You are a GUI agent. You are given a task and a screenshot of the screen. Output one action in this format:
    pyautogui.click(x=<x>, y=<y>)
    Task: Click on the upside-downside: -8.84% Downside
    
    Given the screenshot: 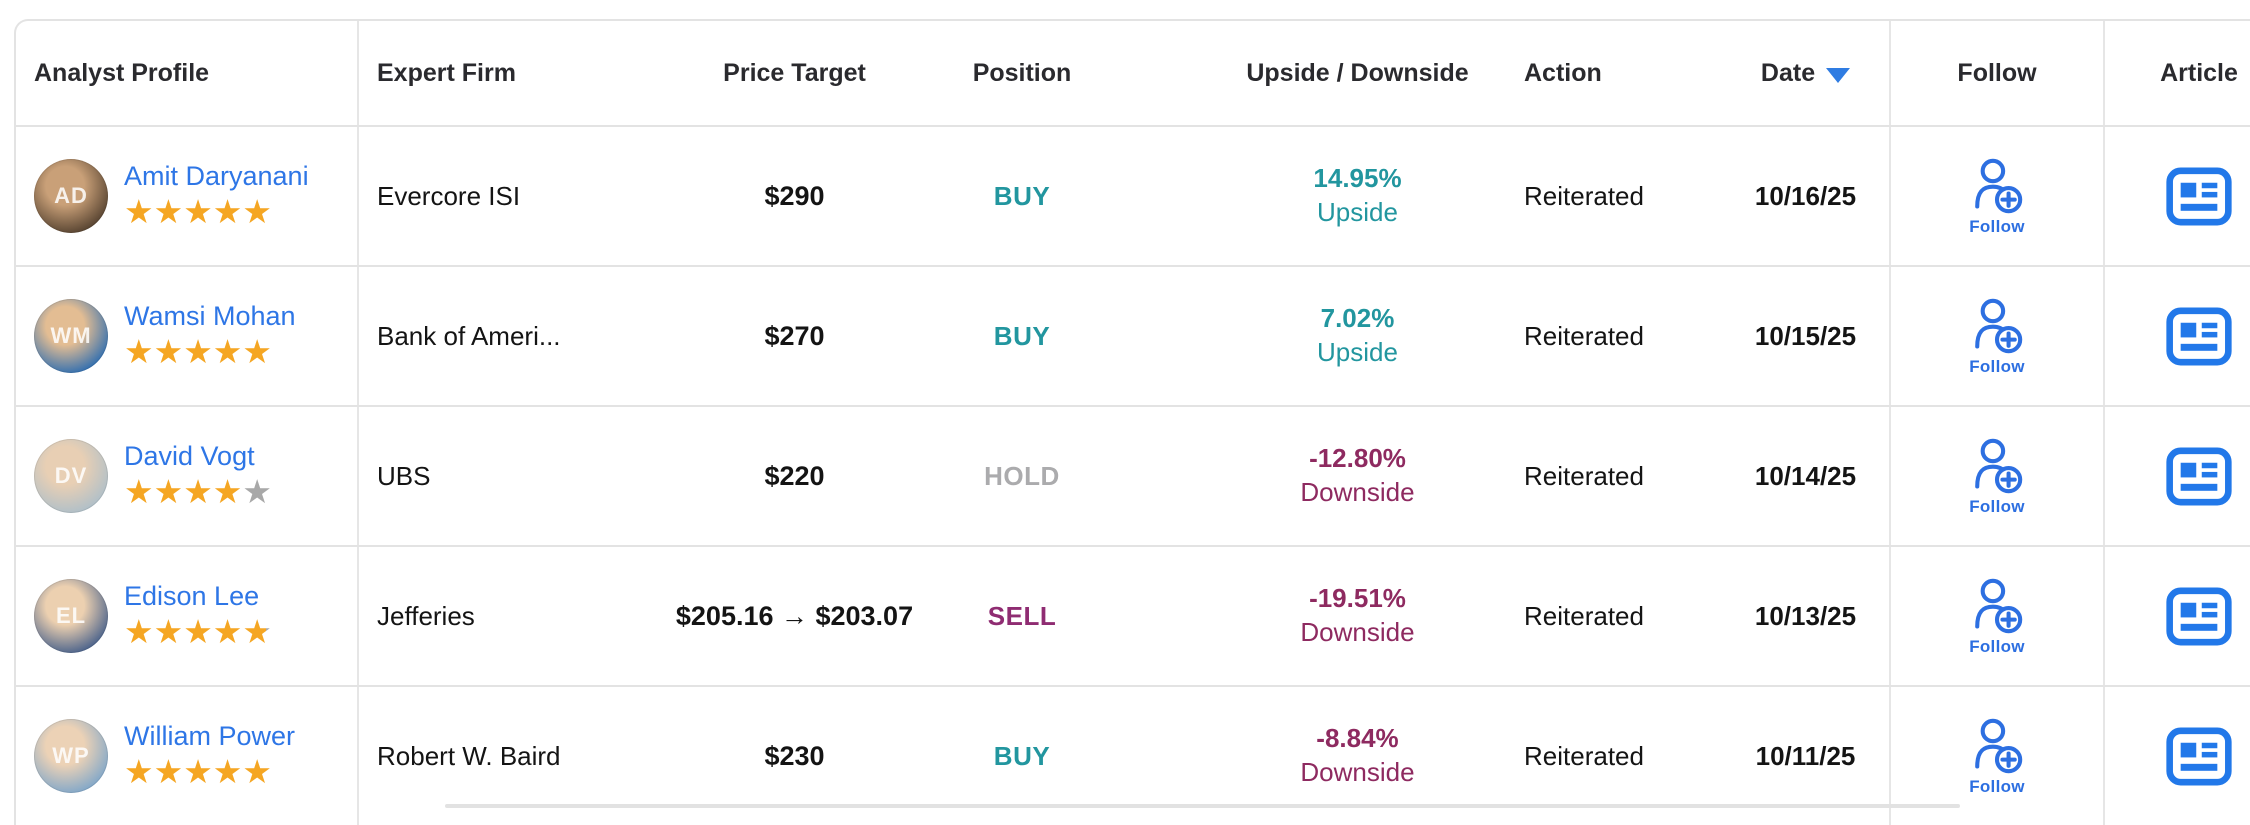 What is the action you would take?
    pyautogui.click(x=1357, y=756)
    